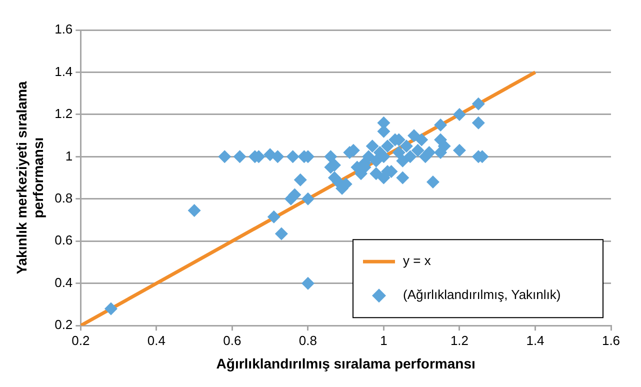  I want to click on x-tick-label: 1.2, so click(459, 340).